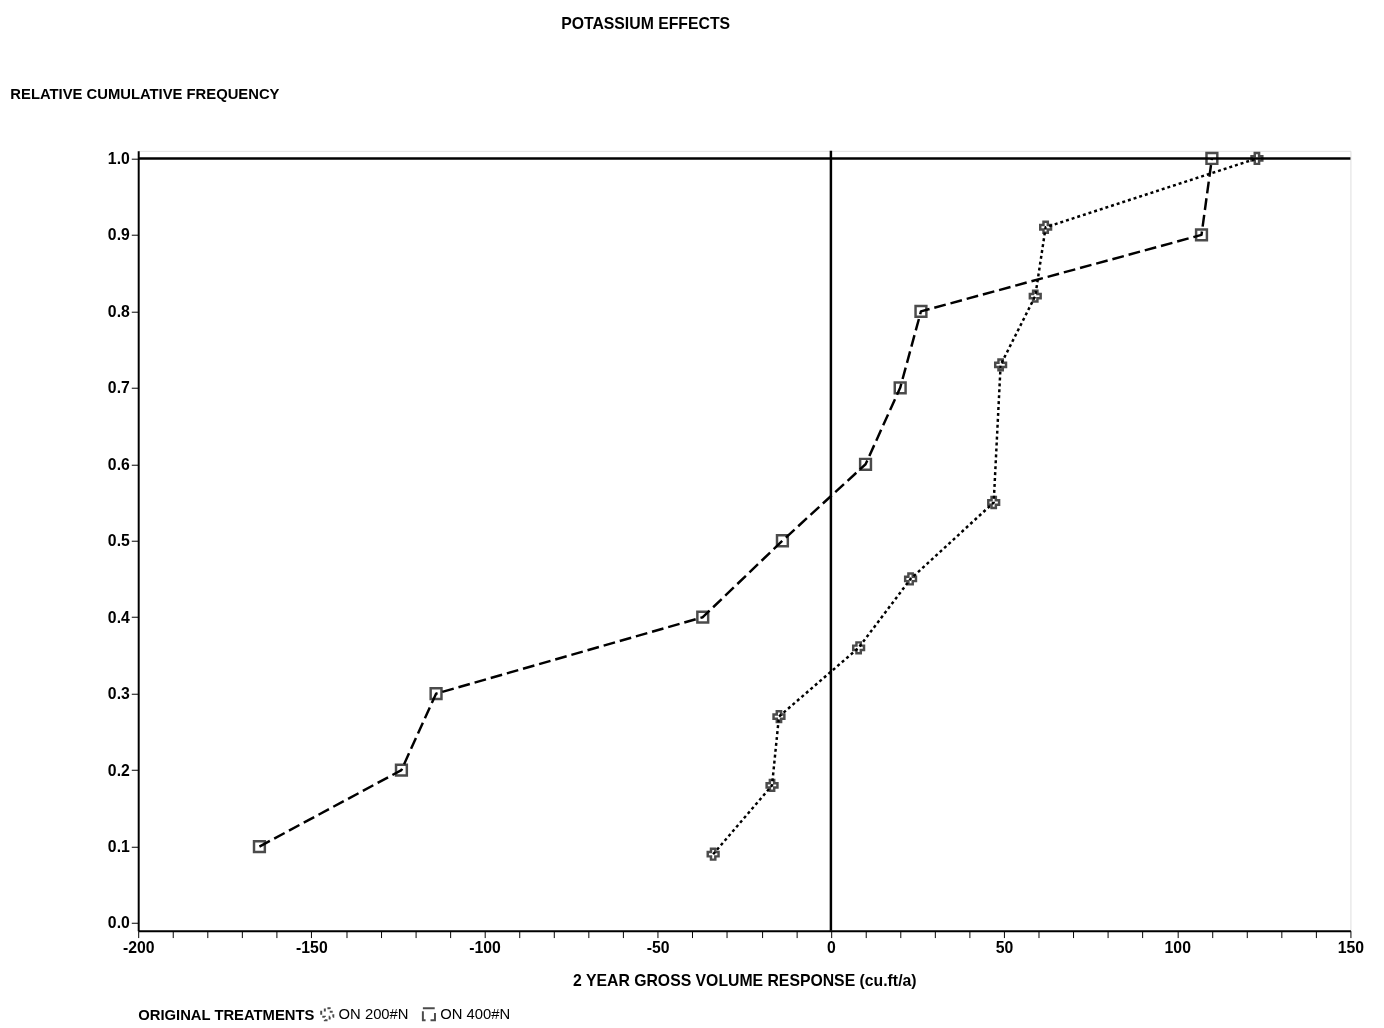  What do you see at coordinates (373, 1014) in the screenshot?
I see `legend-label: ON 200#N` at bounding box center [373, 1014].